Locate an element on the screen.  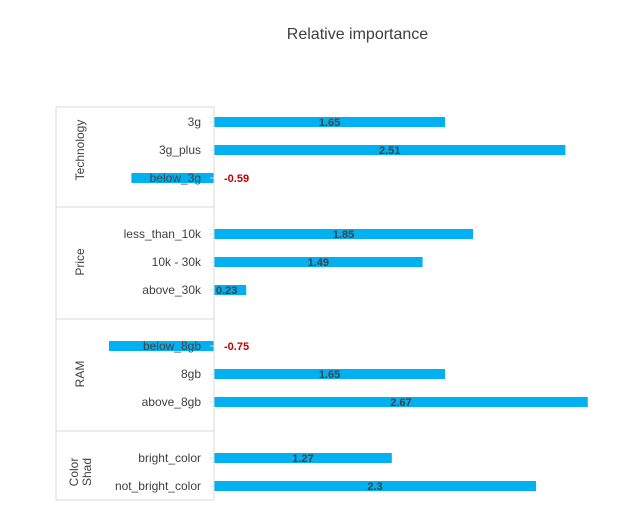
data-label: 1.27 is located at coordinates (302, 459).